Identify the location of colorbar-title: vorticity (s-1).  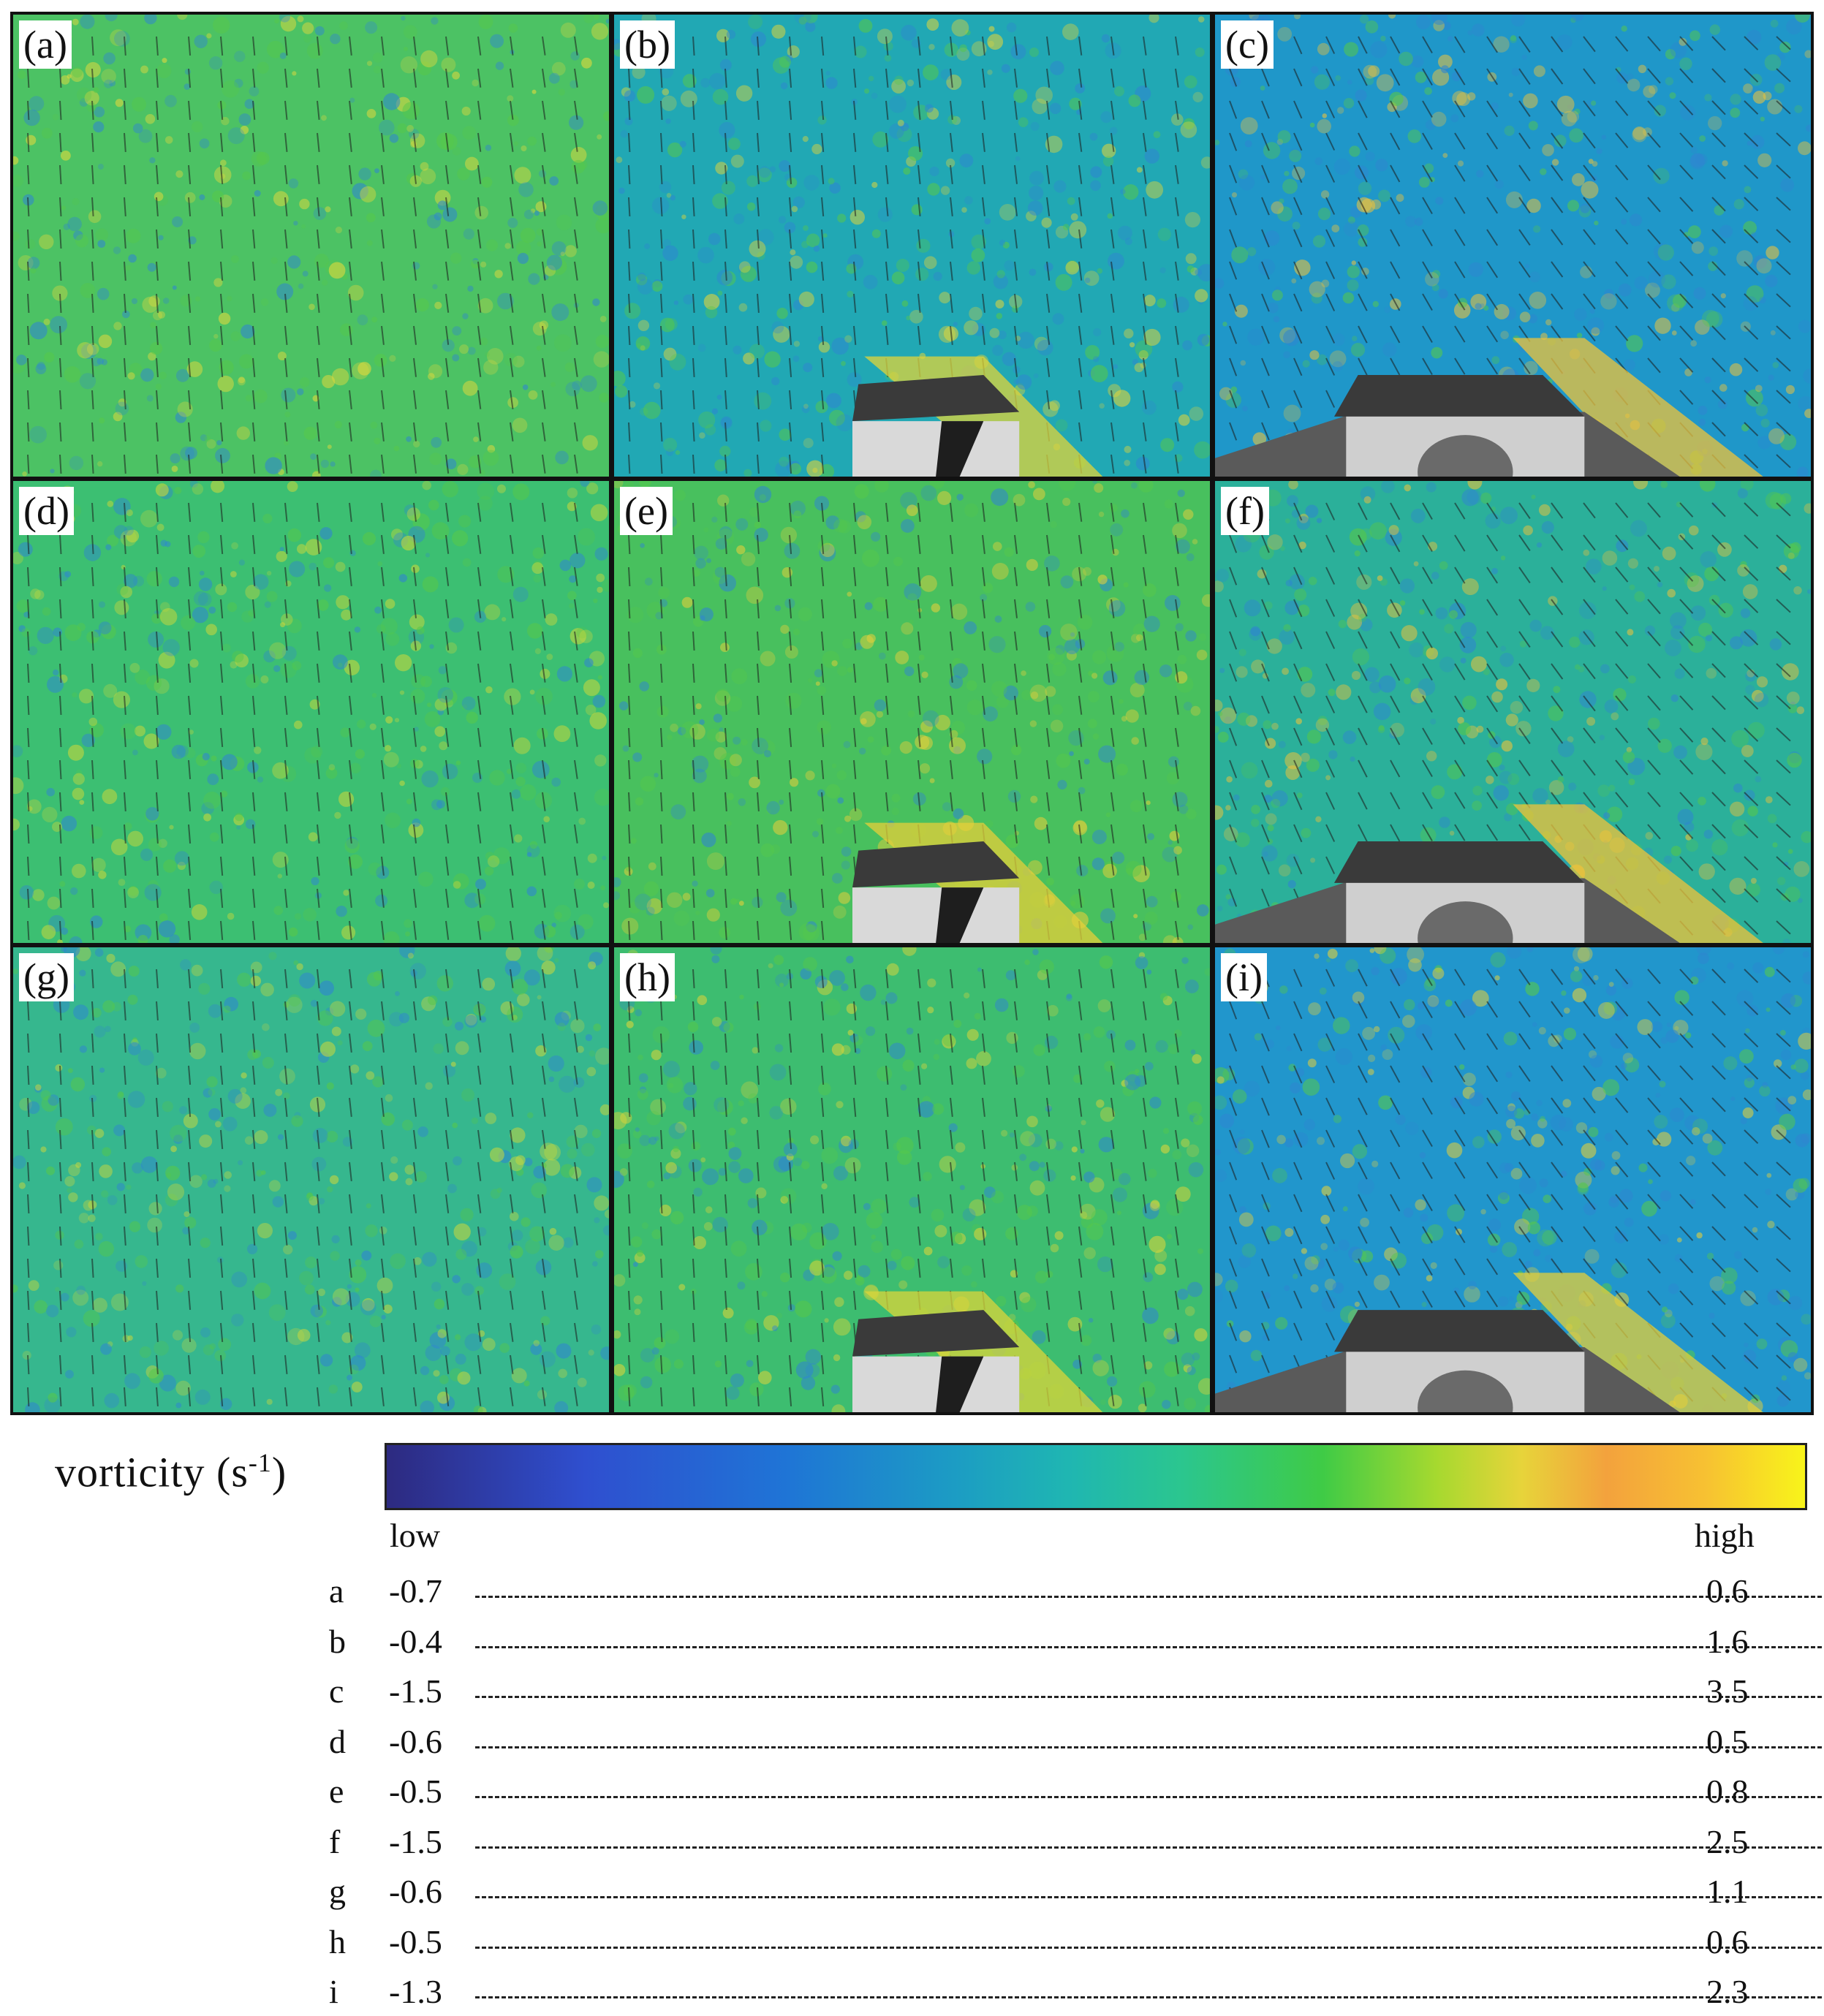
(171, 1471).